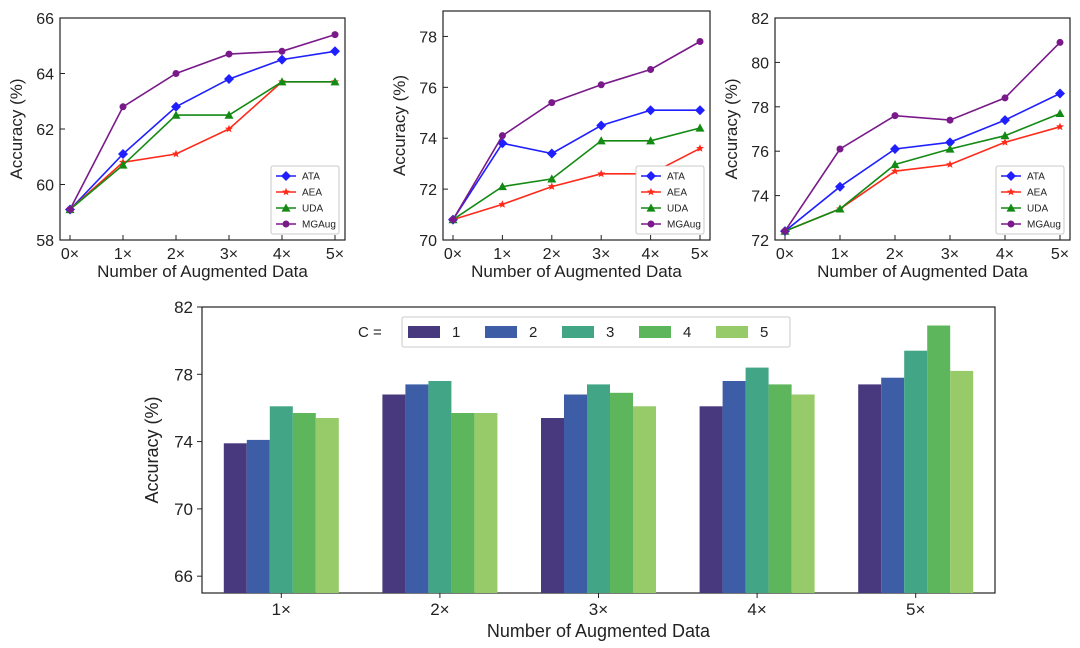  What do you see at coordinates (840, 254) in the screenshot?
I see `line-c-xtick-label-1: 1×` at bounding box center [840, 254].